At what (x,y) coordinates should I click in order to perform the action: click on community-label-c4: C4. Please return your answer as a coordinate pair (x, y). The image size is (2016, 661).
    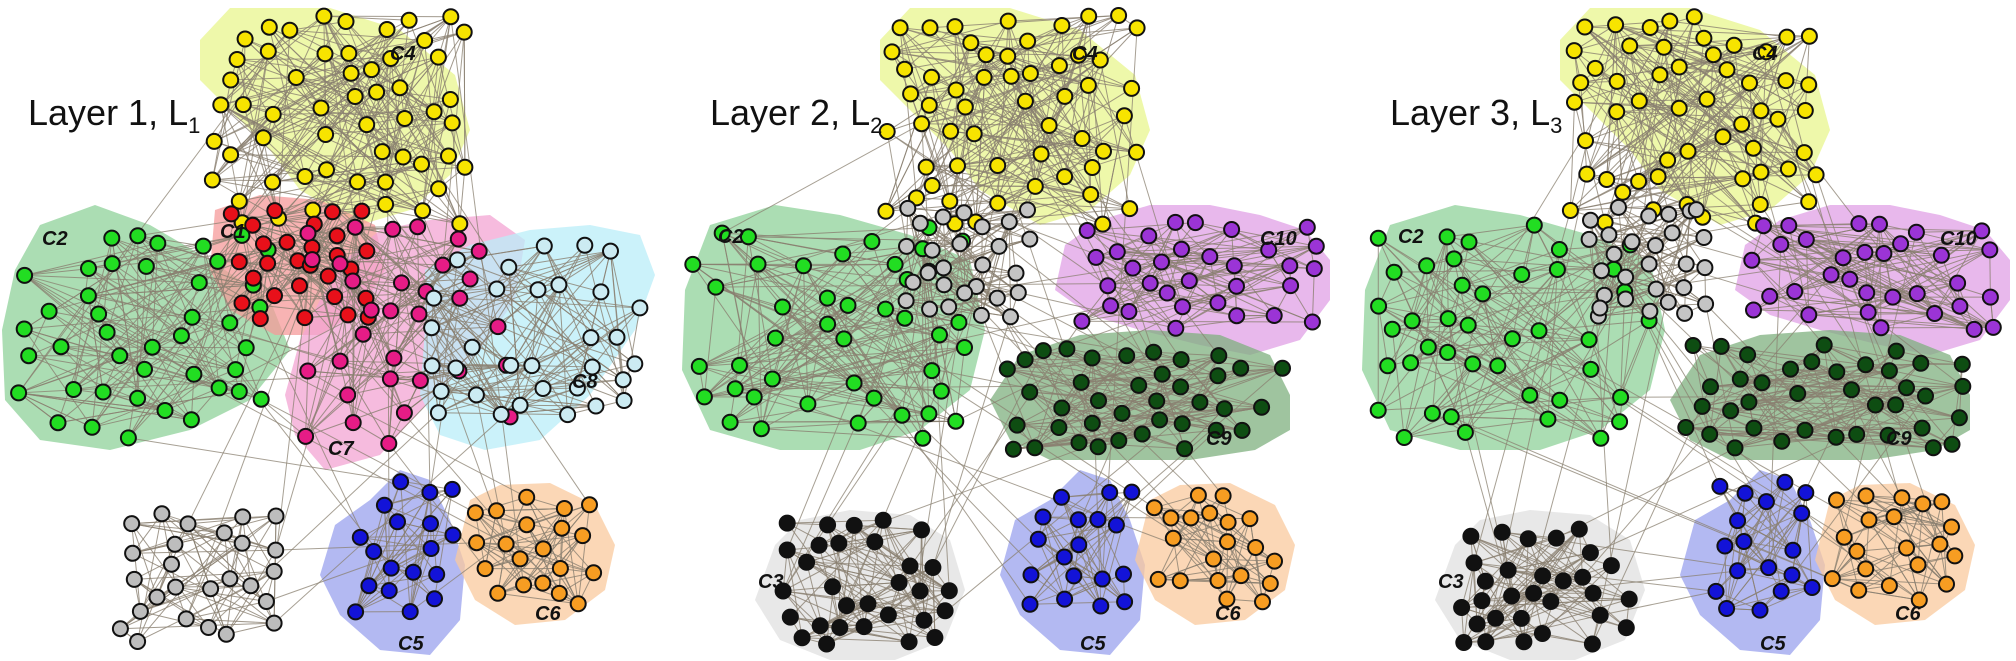
    Looking at the image, I should click on (1765, 54).